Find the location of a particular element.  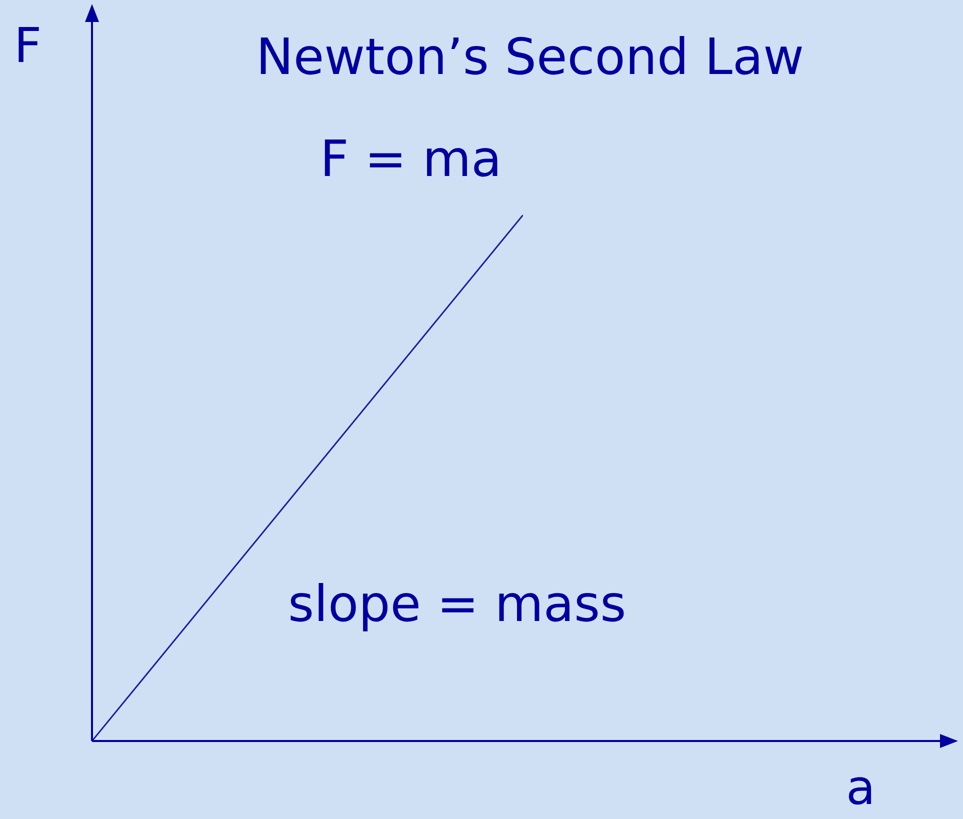

chart-title: Newton’s Second Law is located at coordinates (530, 57).